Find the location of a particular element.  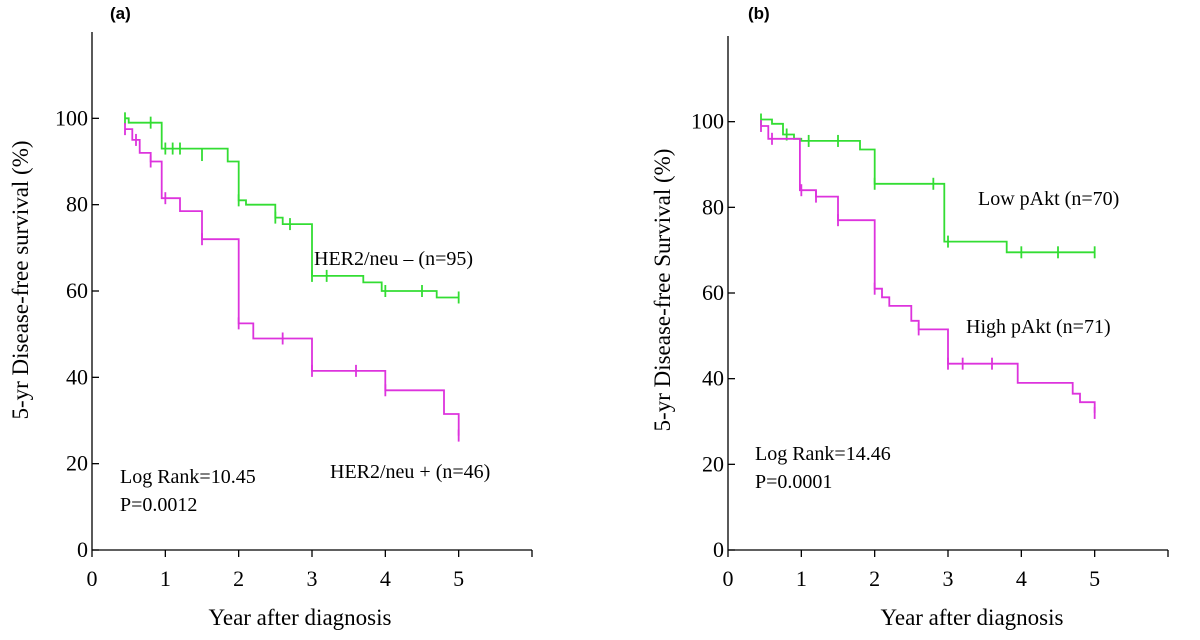

panel-b-y-tick-label: 60 is located at coordinates (713, 292).